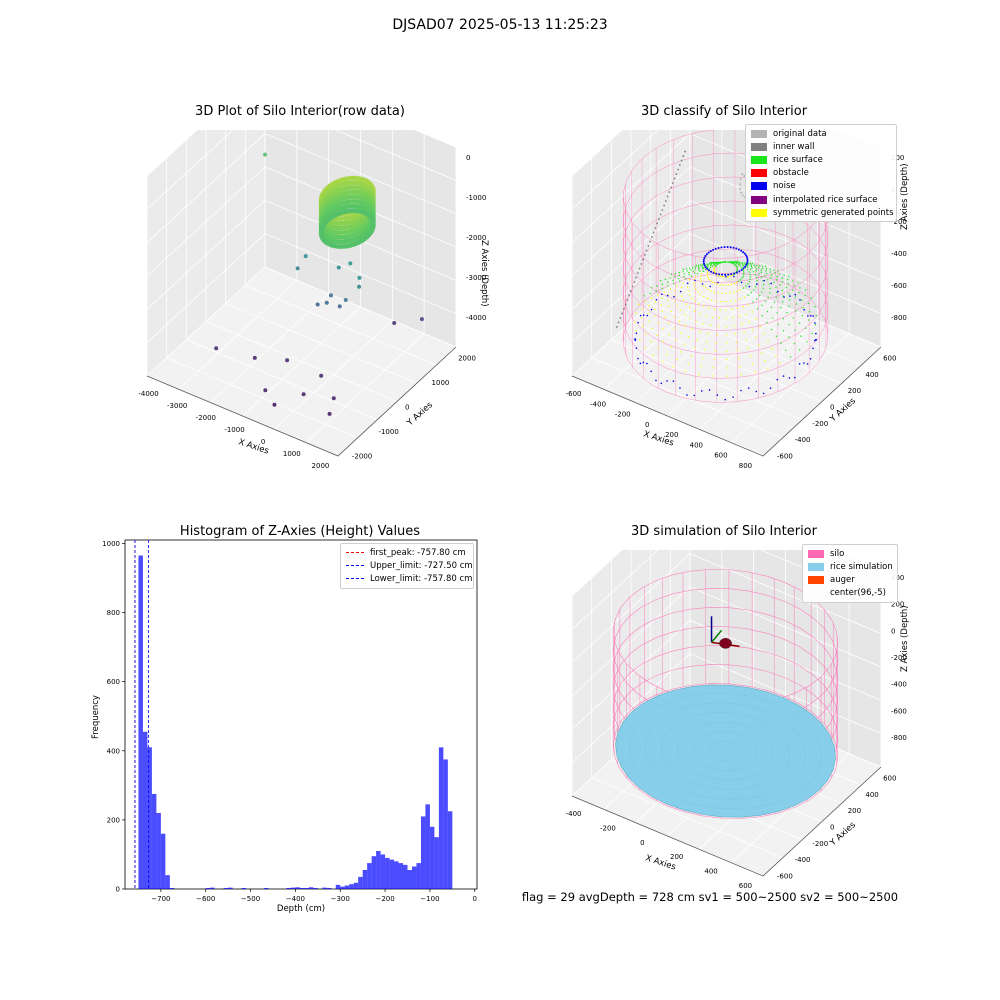  Describe the element at coordinates (435, 139) in the screenshot. I see `grid-line` at that location.